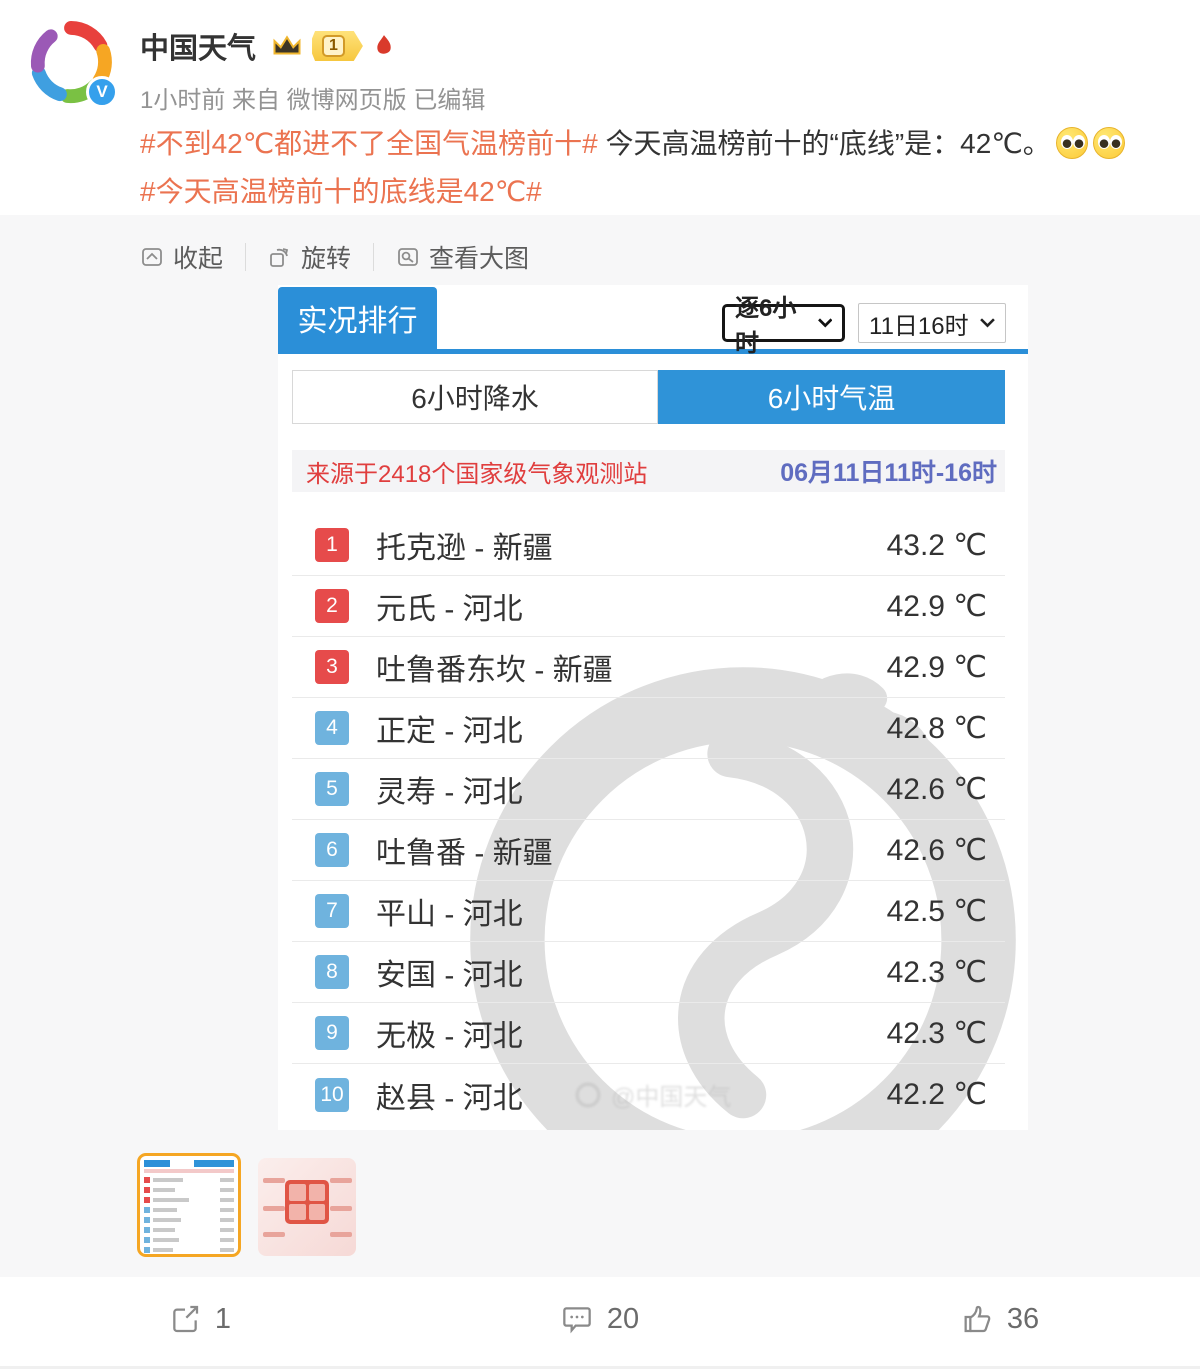  What do you see at coordinates (332, 850) in the screenshot?
I see `rank-badge: 6` at bounding box center [332, 850].